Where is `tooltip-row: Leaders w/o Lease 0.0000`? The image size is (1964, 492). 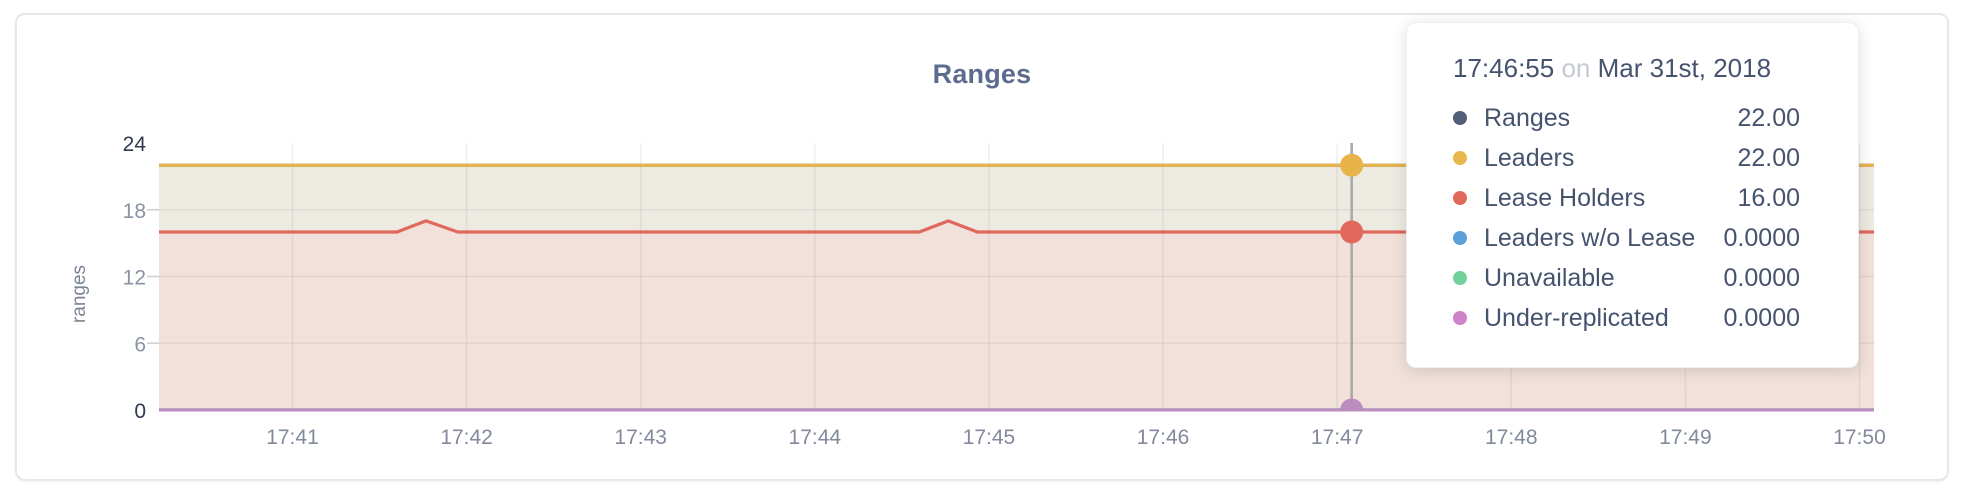
tooltip-row: Leaders w/o Lease 0.0000 is located at coordinates (1626, 238).